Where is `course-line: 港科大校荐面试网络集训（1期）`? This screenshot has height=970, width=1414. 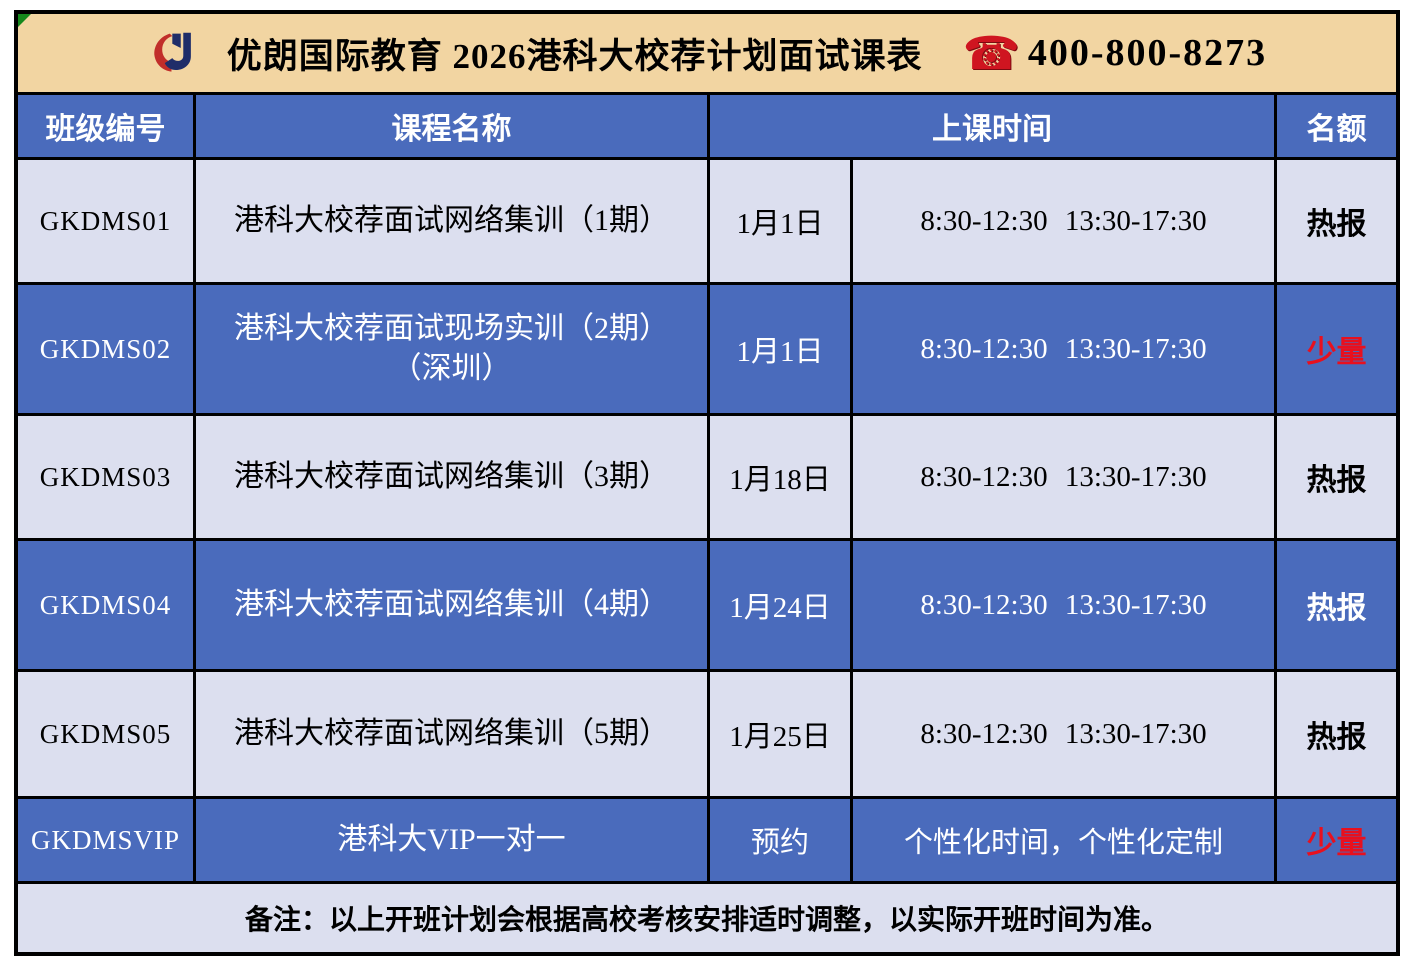
course-line: 港科大校荐面试网络集训（1期） is located at coordinates (451, 220).